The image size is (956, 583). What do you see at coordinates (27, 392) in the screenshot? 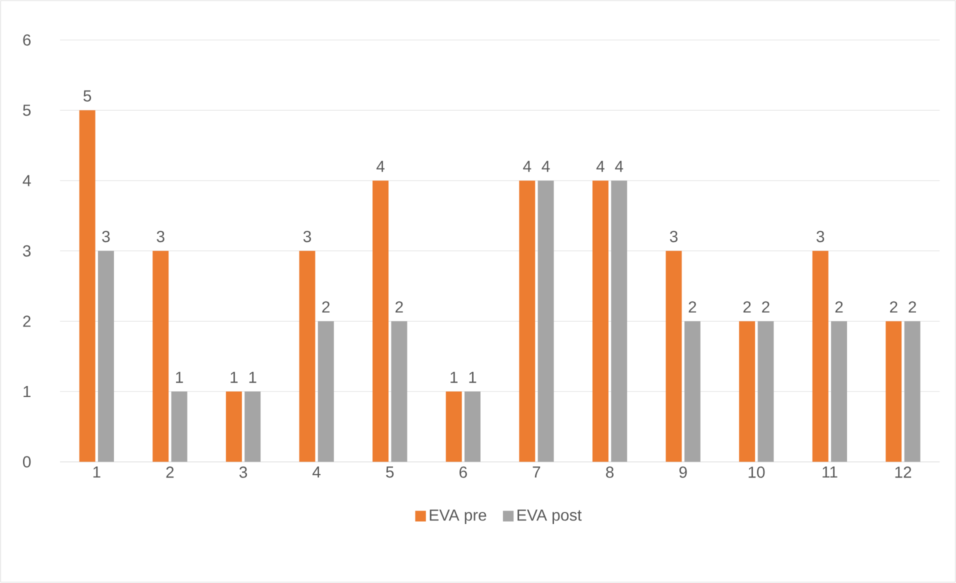
I see `y-tick-label: 1` at bounding box center [27, 392].